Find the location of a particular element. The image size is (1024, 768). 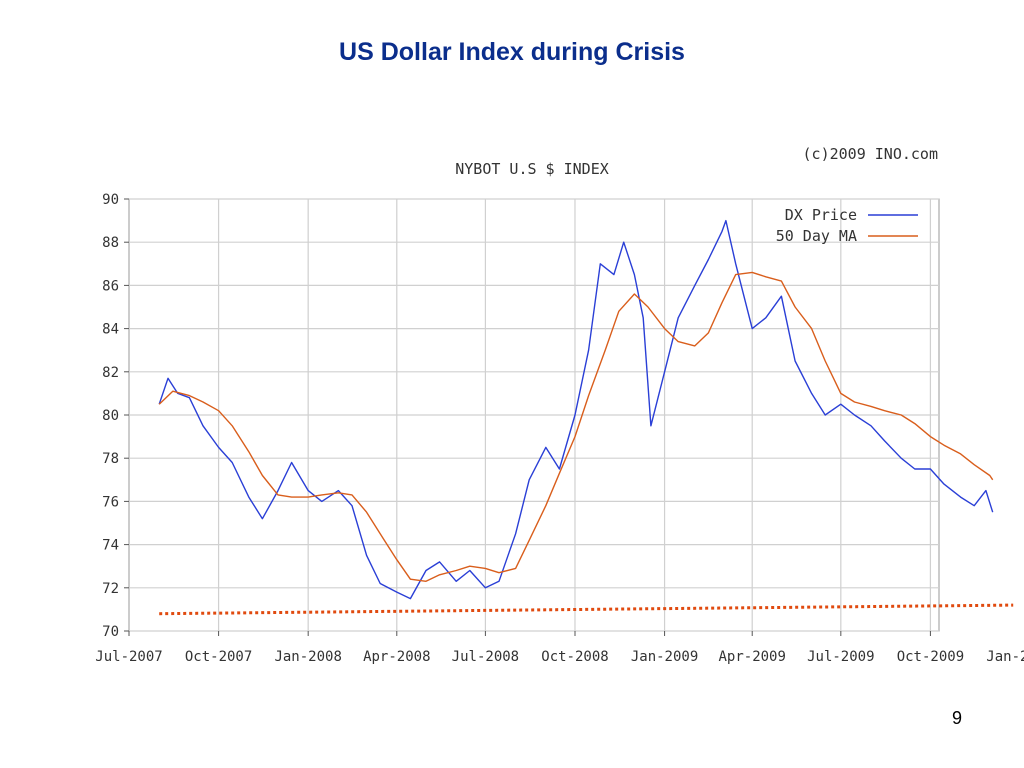

x-tick-label: Jul-2008 is located at coordinates (485, 657).